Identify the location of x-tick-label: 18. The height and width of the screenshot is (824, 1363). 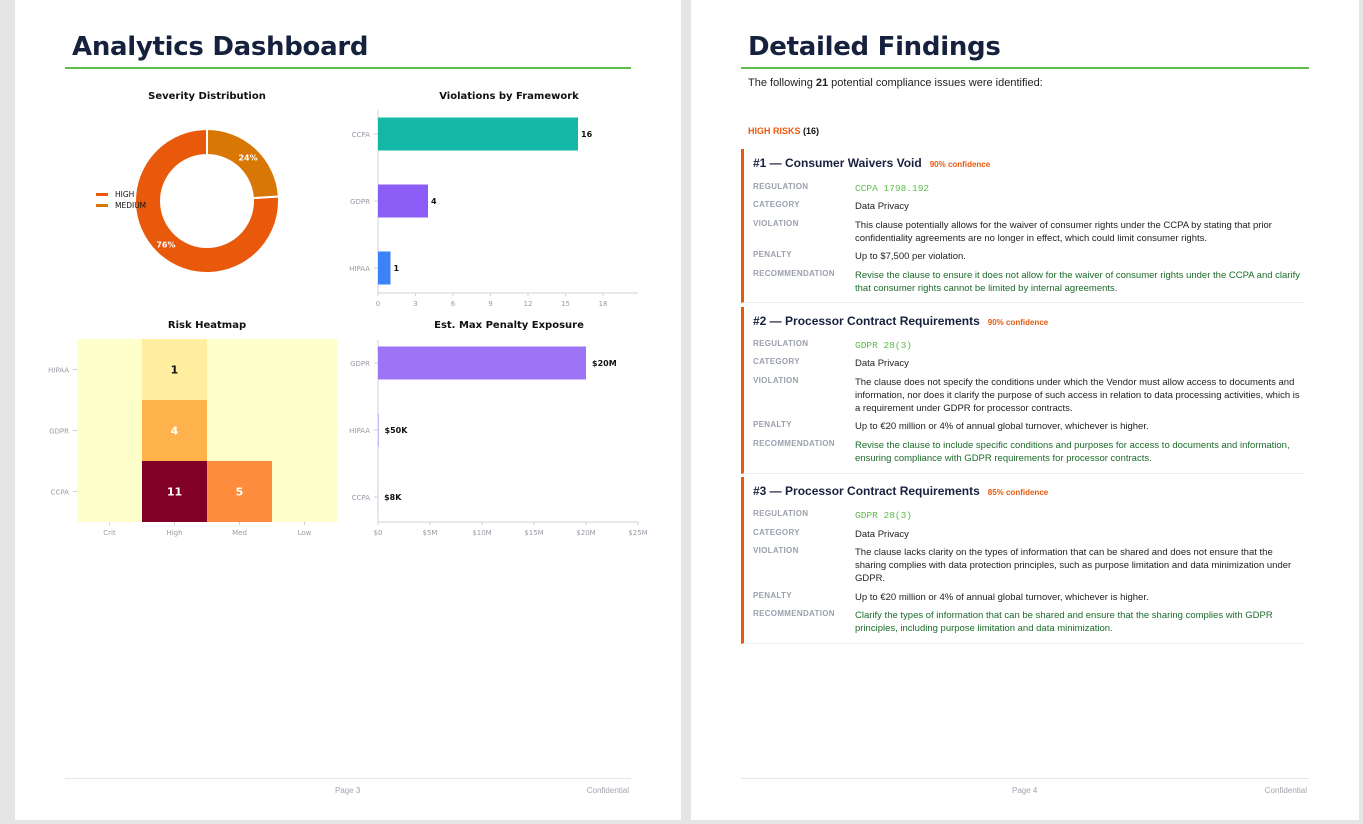
(603, 304).